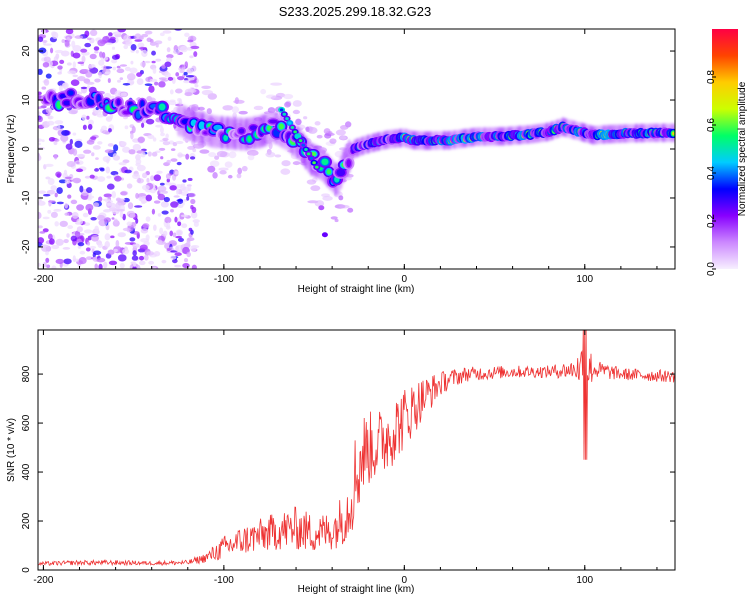  I want to click on spectrogram-x-tick-label: -200, so click(43, 279).